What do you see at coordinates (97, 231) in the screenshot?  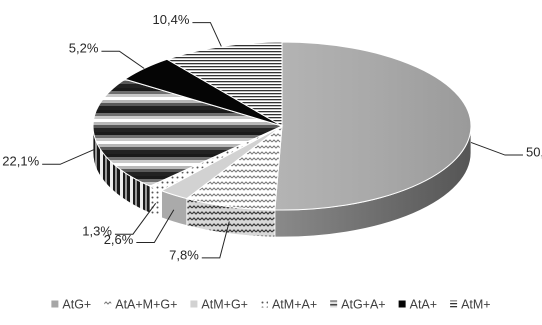 I see `data-label-atmpap: 1,3%` at bounding box center [97, 231].